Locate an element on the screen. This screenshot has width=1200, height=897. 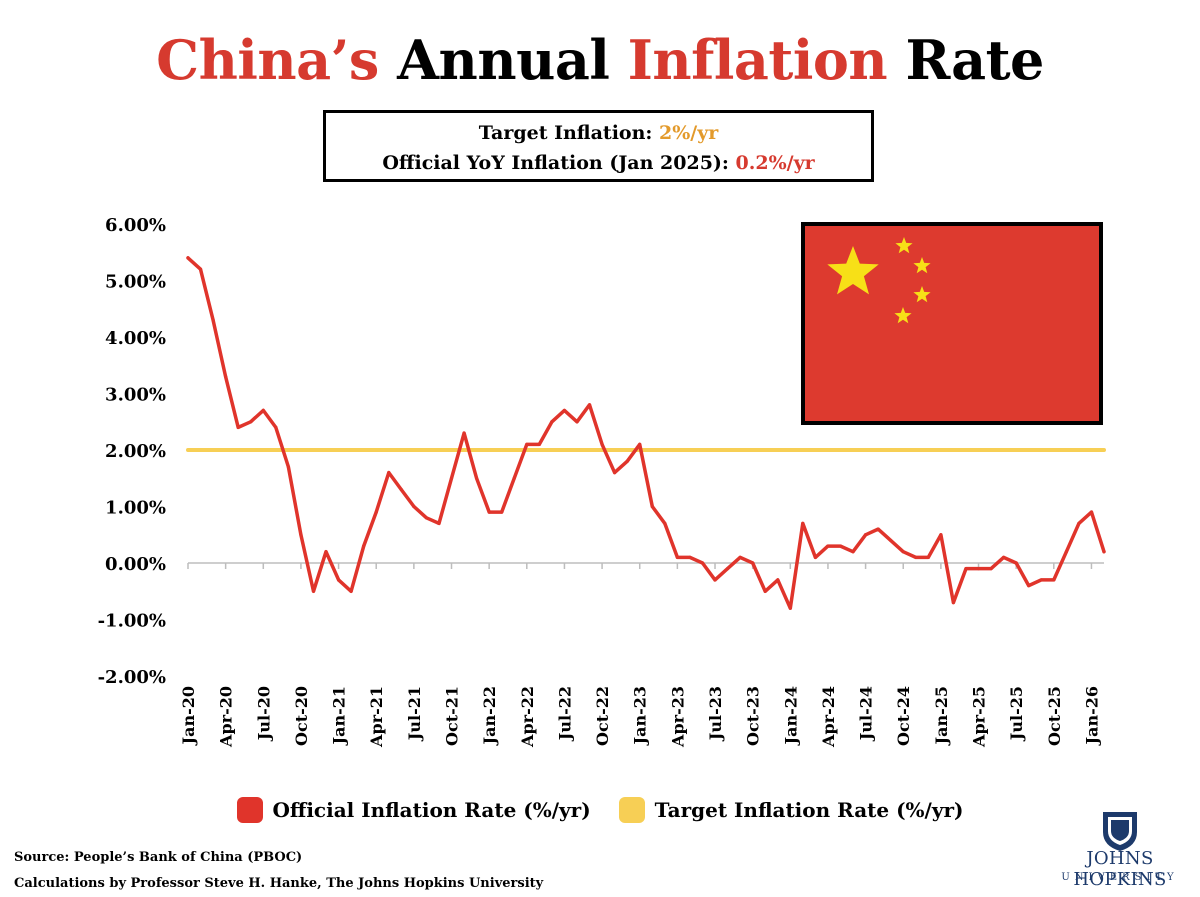
x-tick-label: Oct-23 is located at coordinates (753, 716).